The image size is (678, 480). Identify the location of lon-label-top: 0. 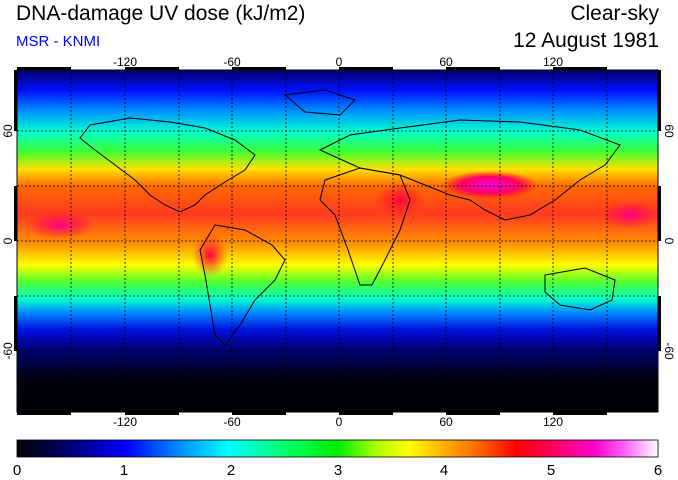
(339, 62).